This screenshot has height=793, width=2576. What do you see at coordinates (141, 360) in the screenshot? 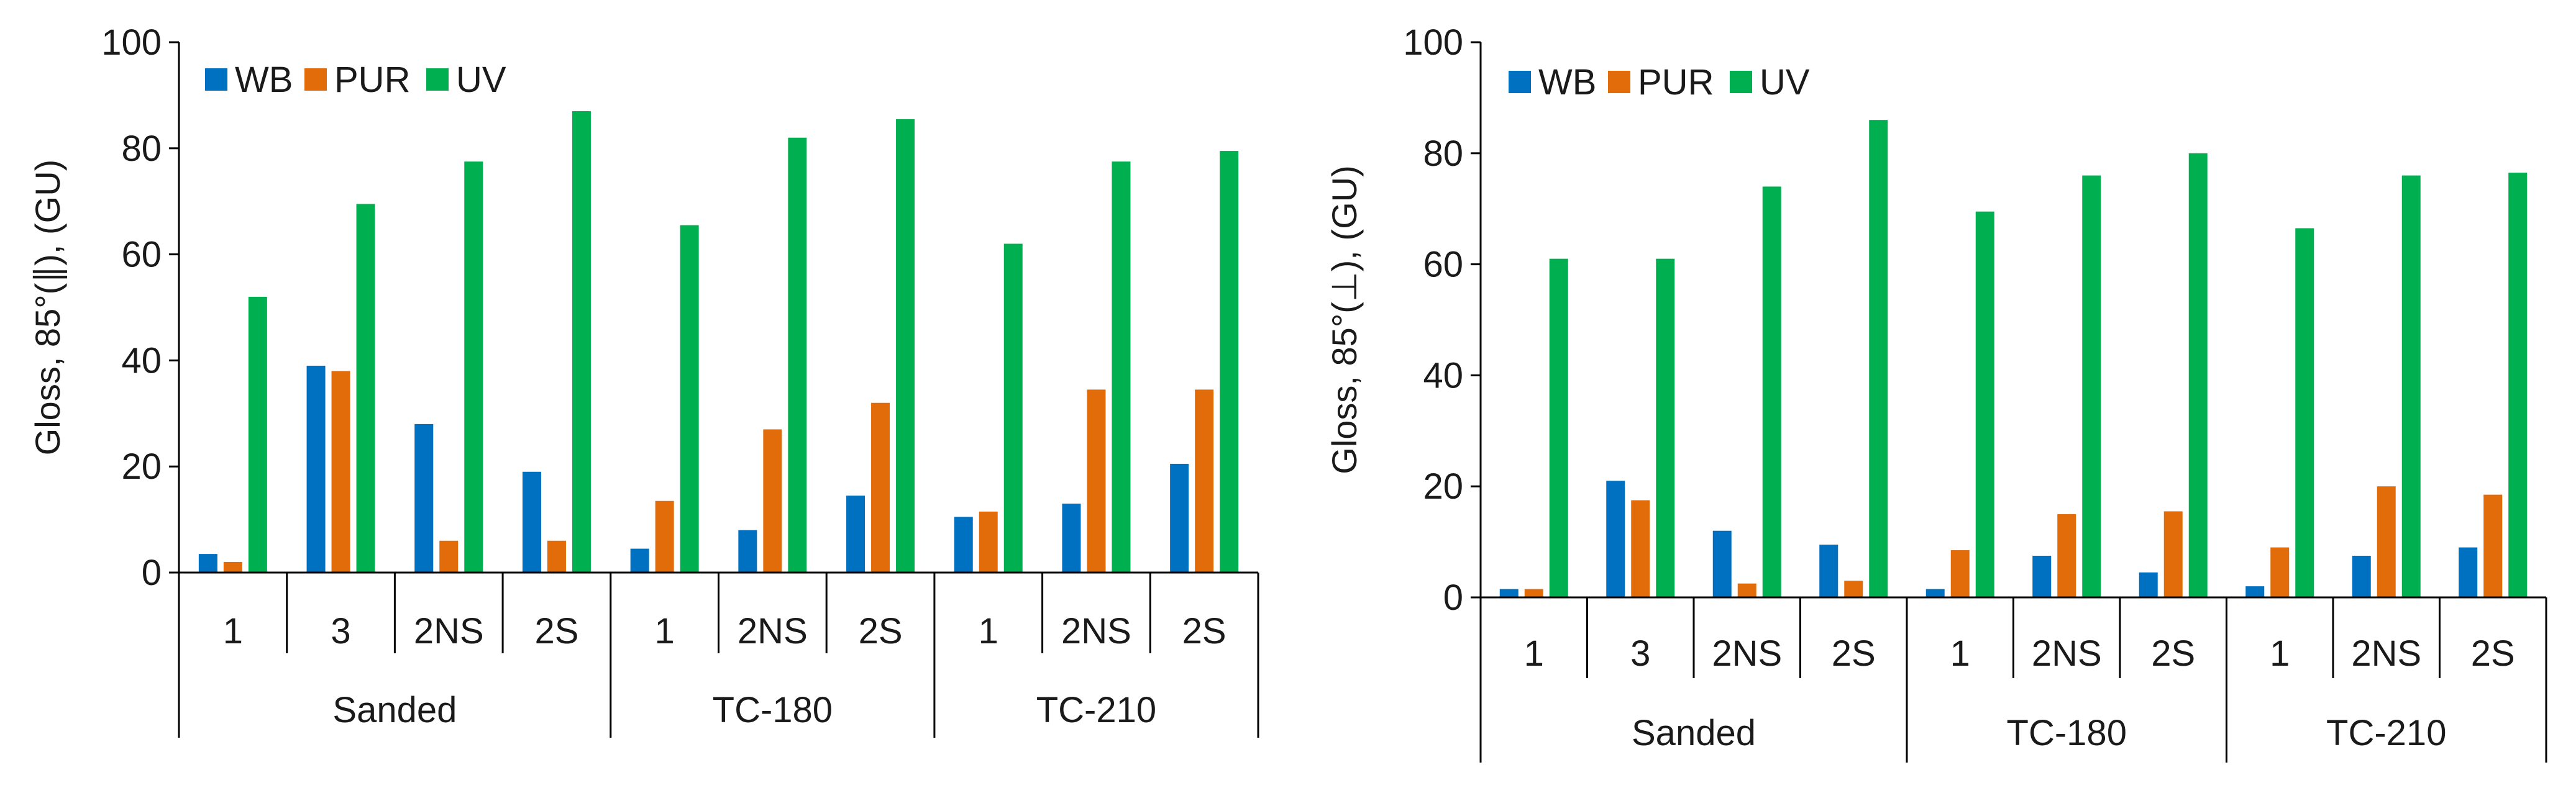
I see `left-y-tick-label: 40` at bounding box center [141, 360].